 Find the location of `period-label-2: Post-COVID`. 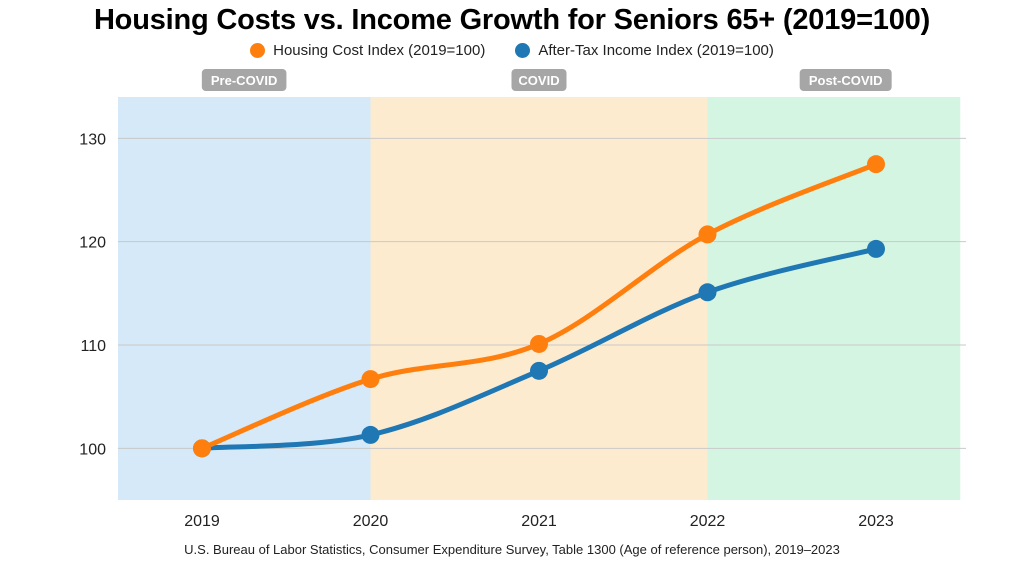

period-label-2: Post-COVID is located at coordinates (846, 80).